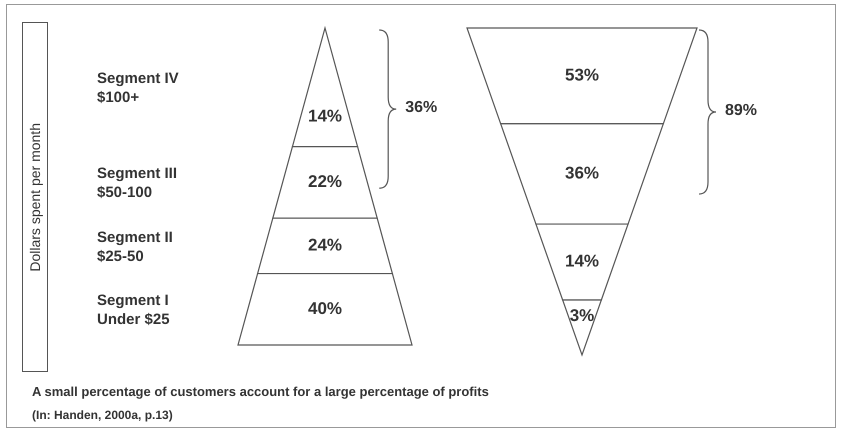 The height and width of the screenshot is (434, 844). I want to click on text: 36%, so click(421, 108).